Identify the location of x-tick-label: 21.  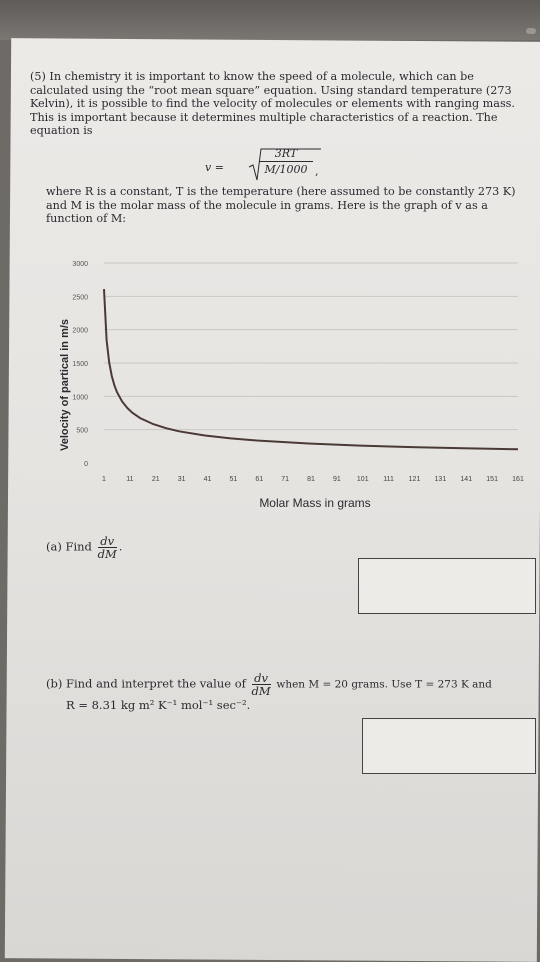
(156, 479).